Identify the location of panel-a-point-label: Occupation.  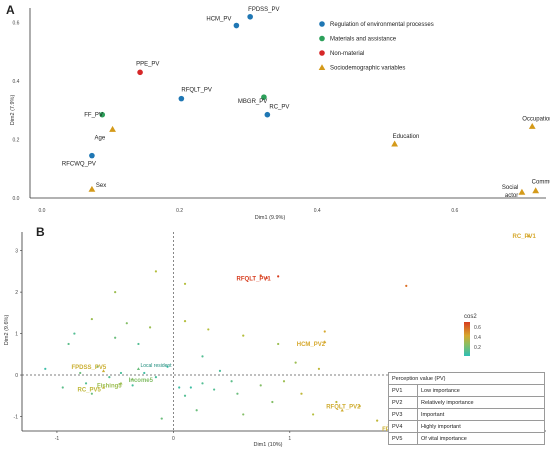
(536, 119).